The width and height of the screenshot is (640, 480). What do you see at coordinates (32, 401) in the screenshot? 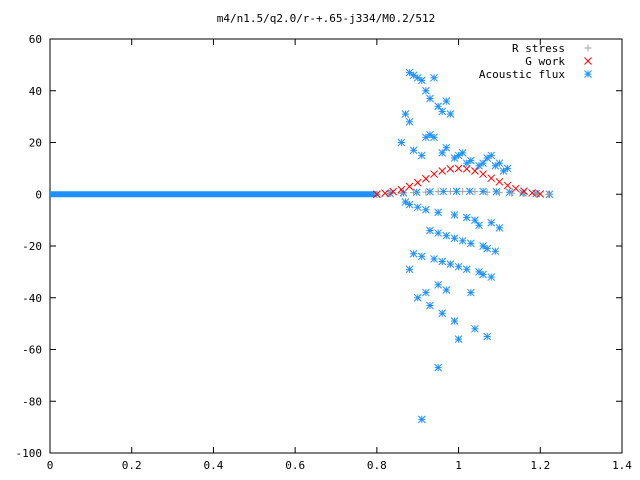
I see `y-tick-label: -80` at bounding box center [32, 401].